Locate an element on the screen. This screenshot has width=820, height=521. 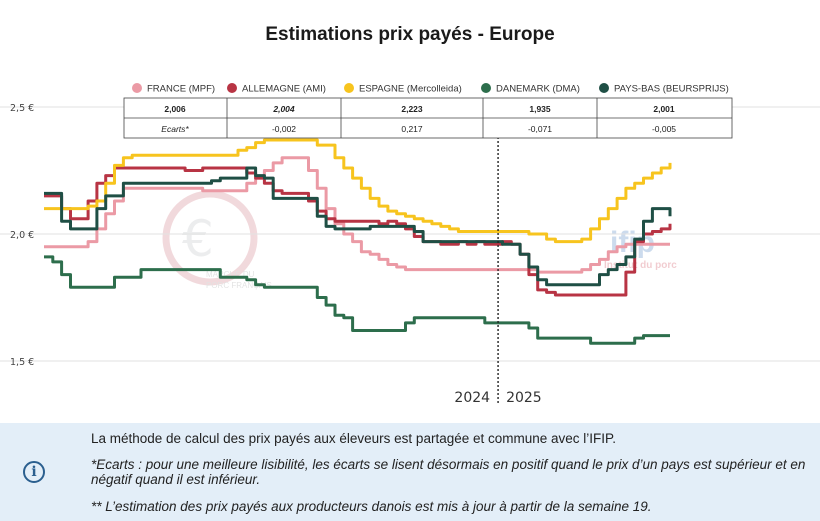
legend-label: FRANCE (MPF) is located at coordinates (181, 89).